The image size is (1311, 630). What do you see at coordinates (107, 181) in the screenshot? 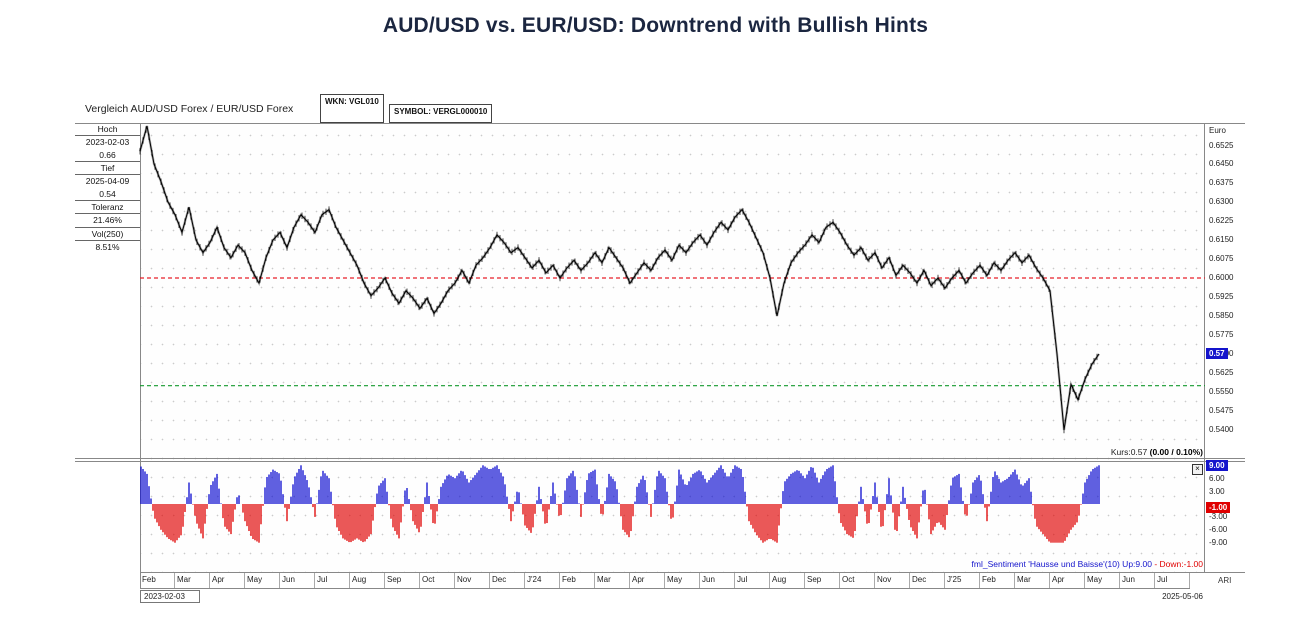
I see `tief-date: 2025-04-09` at bounding box center [107, 181].